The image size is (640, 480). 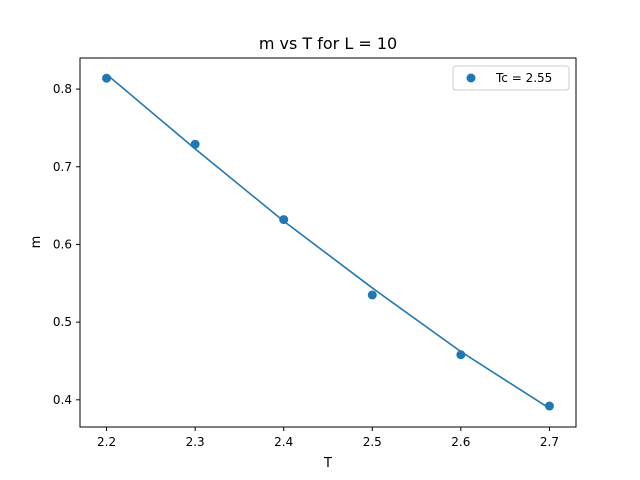 I want to click on x-tick-label: 2.3, so click(x=195, y=442).